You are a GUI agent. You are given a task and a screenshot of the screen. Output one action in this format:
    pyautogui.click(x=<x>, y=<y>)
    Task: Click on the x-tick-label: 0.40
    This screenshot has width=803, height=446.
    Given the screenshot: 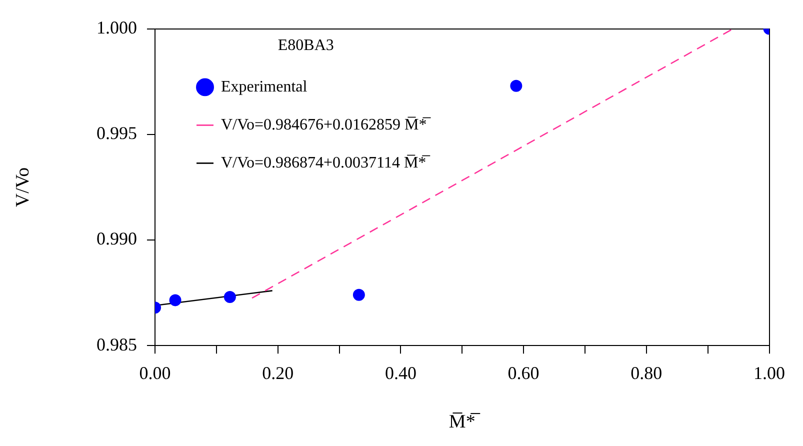 What is the action you would take?
    pyautogui.click(x=400, y=373)
    